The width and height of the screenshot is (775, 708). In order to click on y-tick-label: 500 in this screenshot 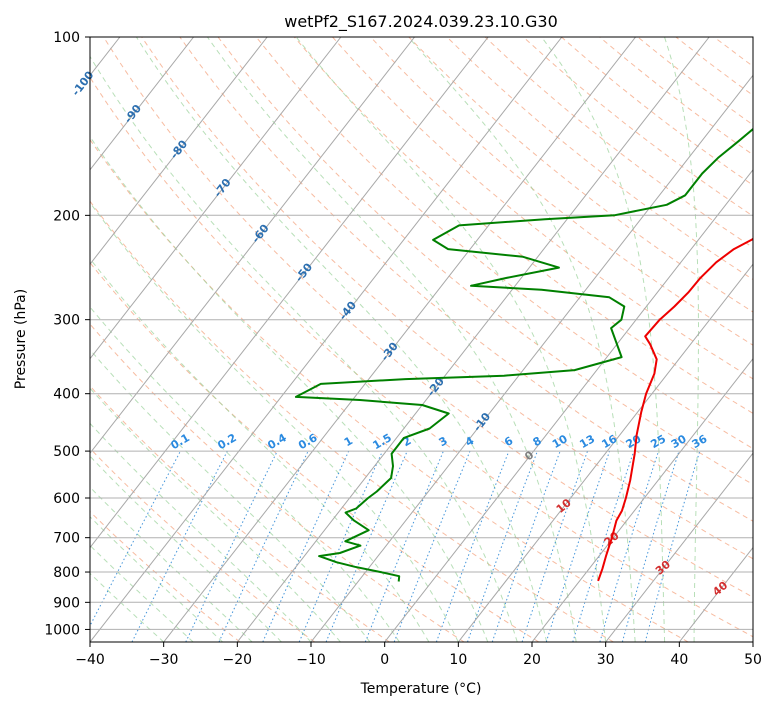, I will do `click(66, 452)`.